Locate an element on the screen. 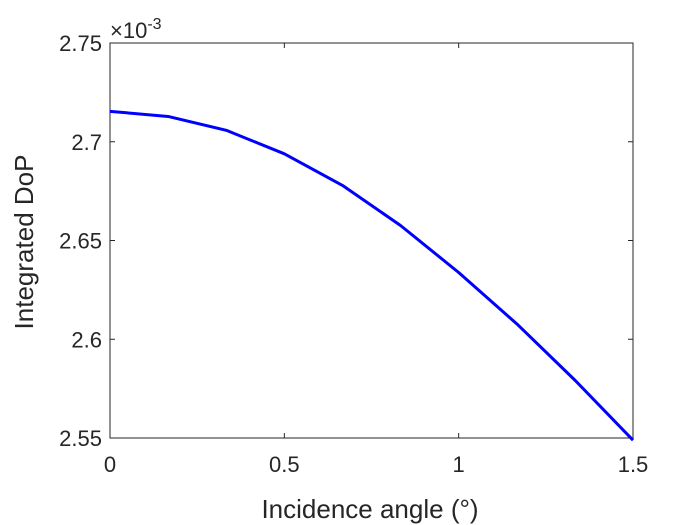 The height and width of the screenshot is (525, 700). x-tick-label: 0.5 is located at coordinates (284, 464).